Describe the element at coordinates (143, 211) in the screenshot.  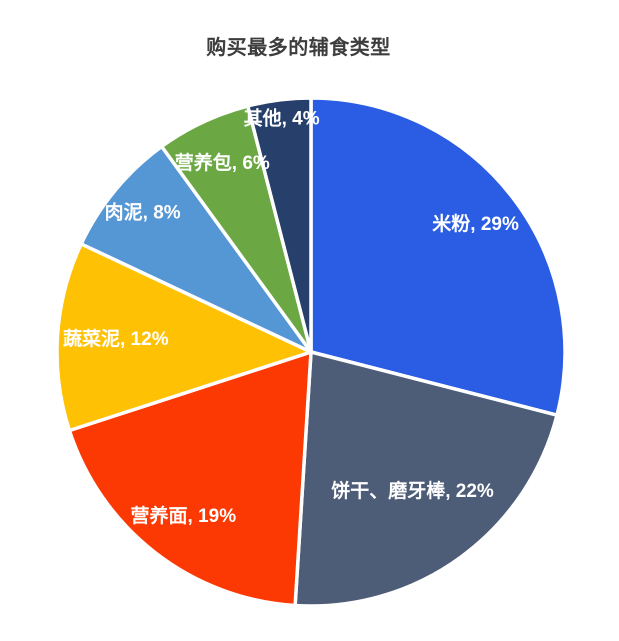
I see `pie-slice-label-4: 肉泥, 8%` at that location.